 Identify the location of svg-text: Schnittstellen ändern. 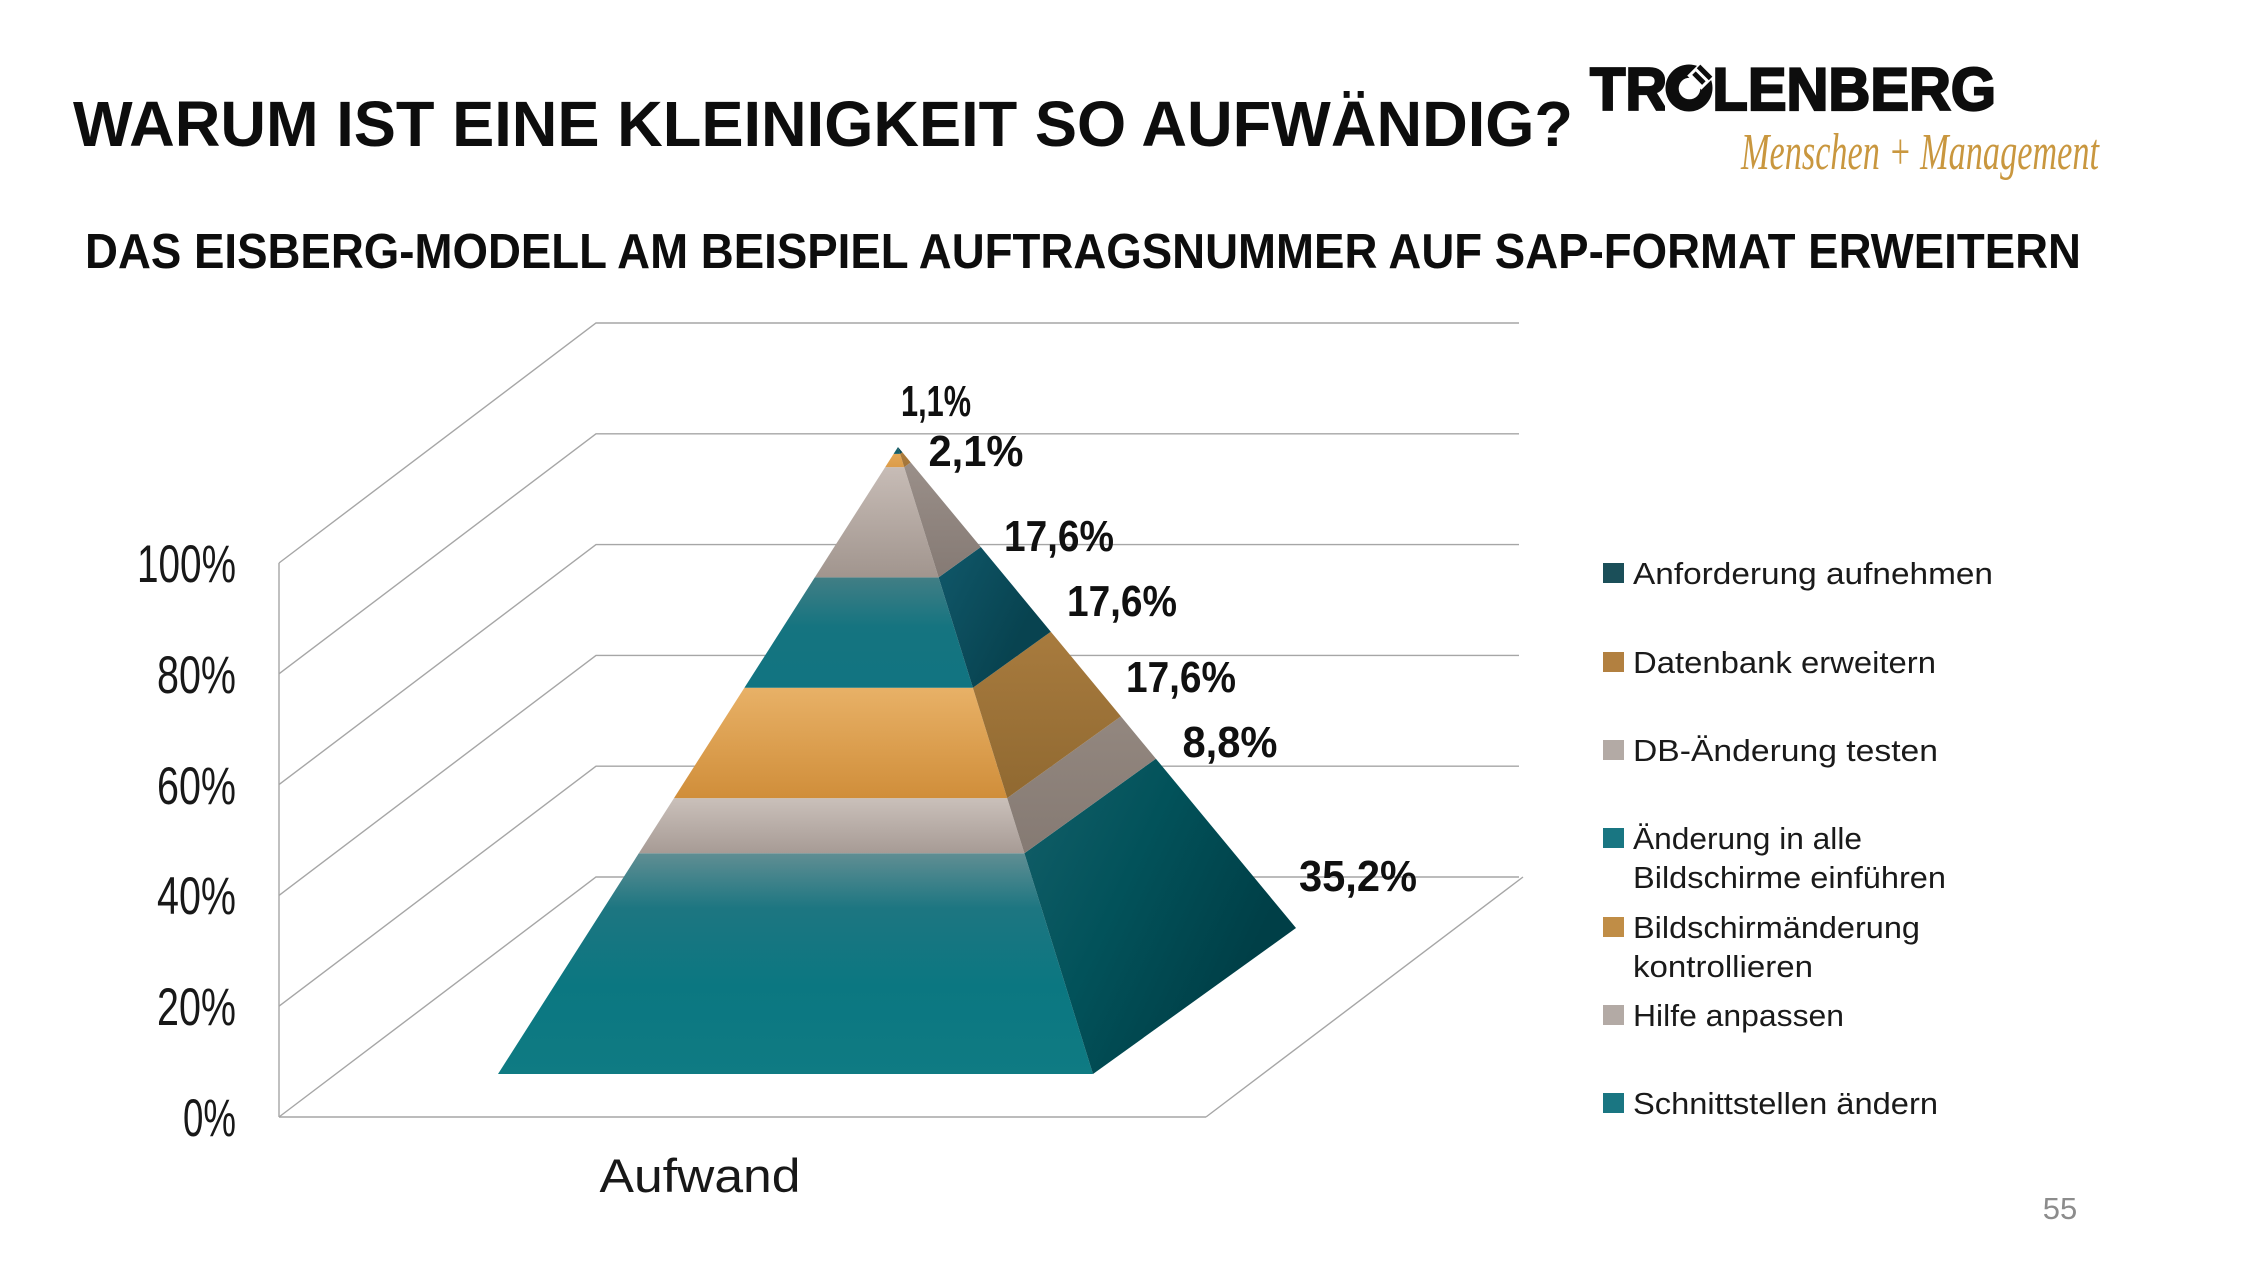
(1785, 1103).